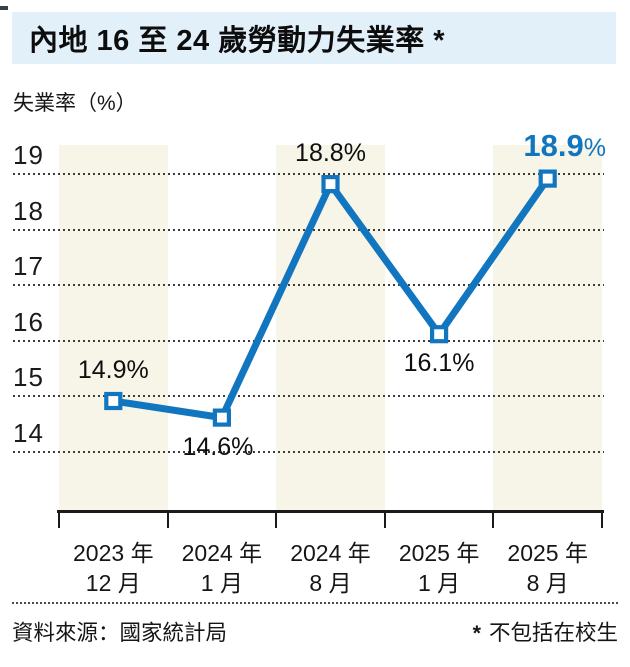 The image size is (630, 667). Describe the element at coordinates (4, 8) in the screenshot. I see `screen-edge-artifact` at that location.